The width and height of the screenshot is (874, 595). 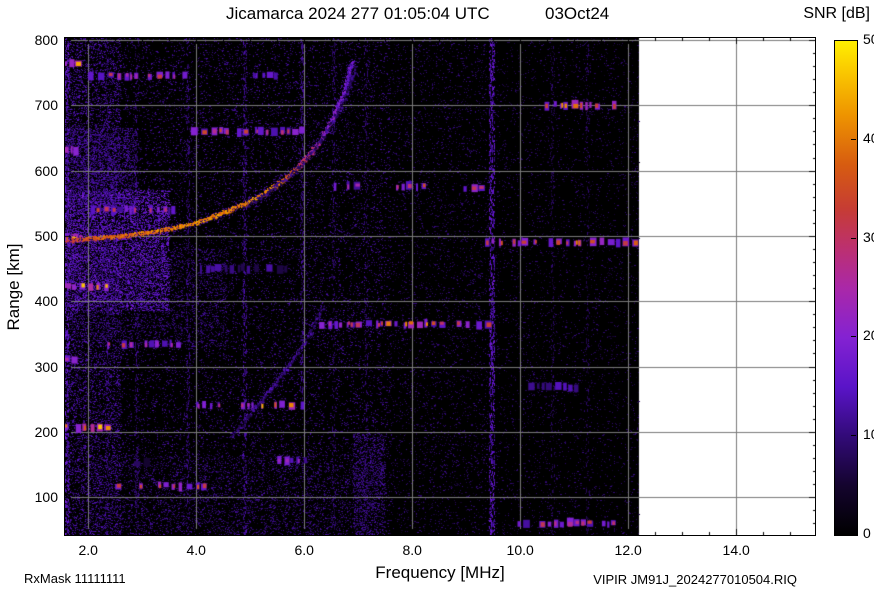 What do you see at coordinates (868, 335) in the screenshot?
I see `colorbar-tick-label: 20` at bounding box center [868, 335].